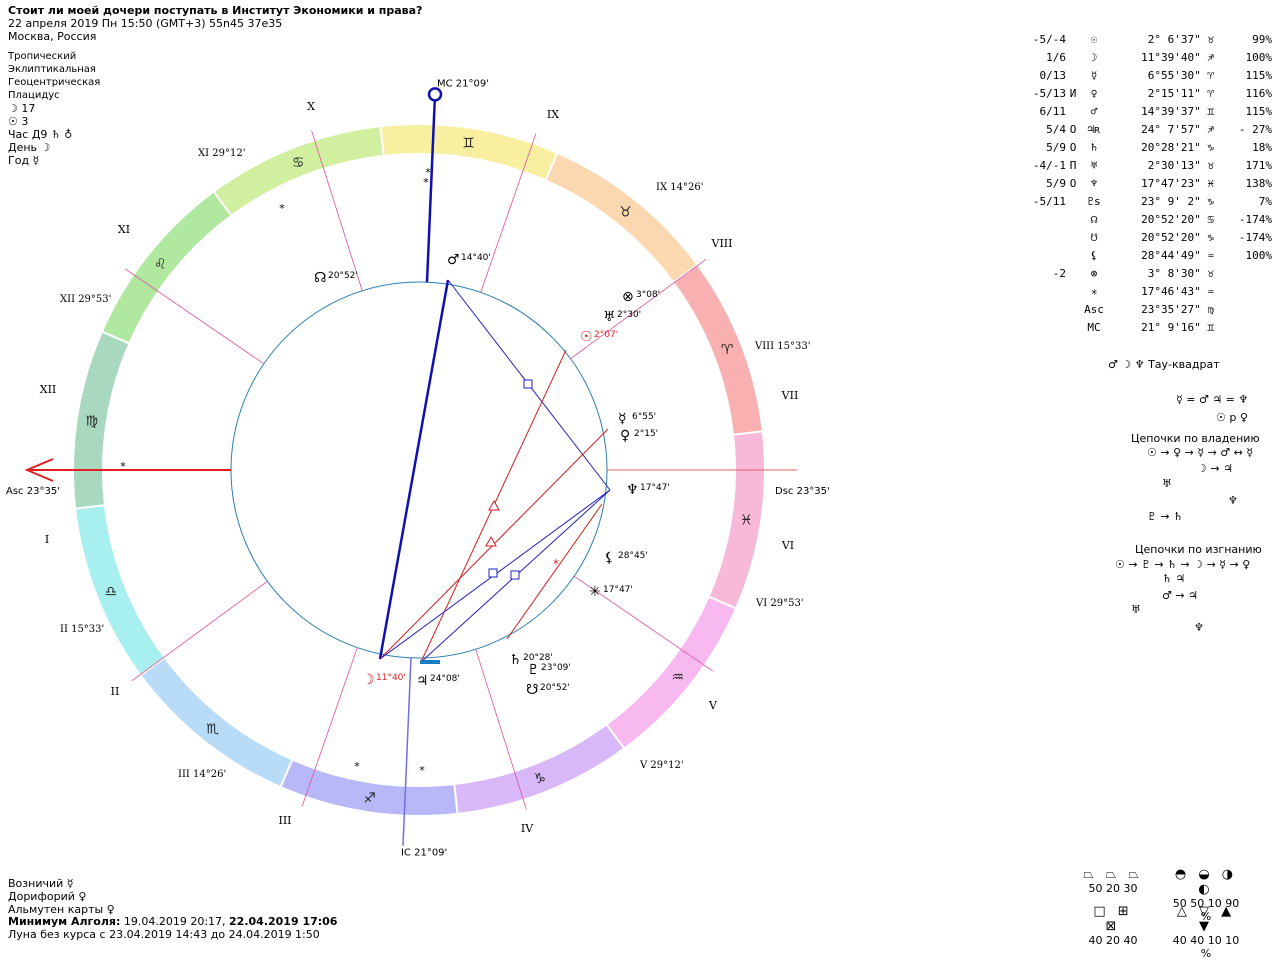  I want to click on planet-row: ☋ 20°52'20" ♑ -174%, so click(1141, 237).